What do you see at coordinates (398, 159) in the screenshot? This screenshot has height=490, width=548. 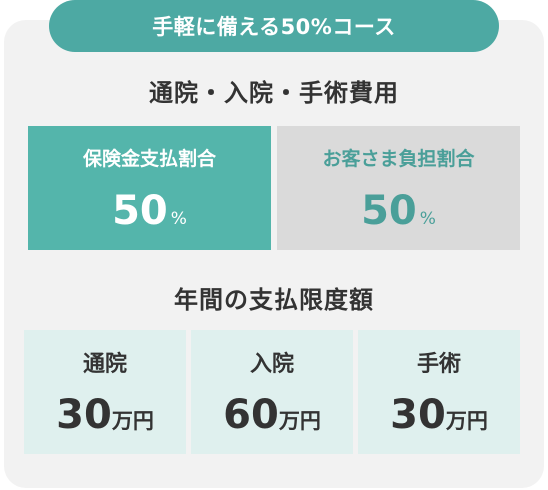 I see `self-ratio-label: お客さま負担割合` at bounding box center [398, 159].